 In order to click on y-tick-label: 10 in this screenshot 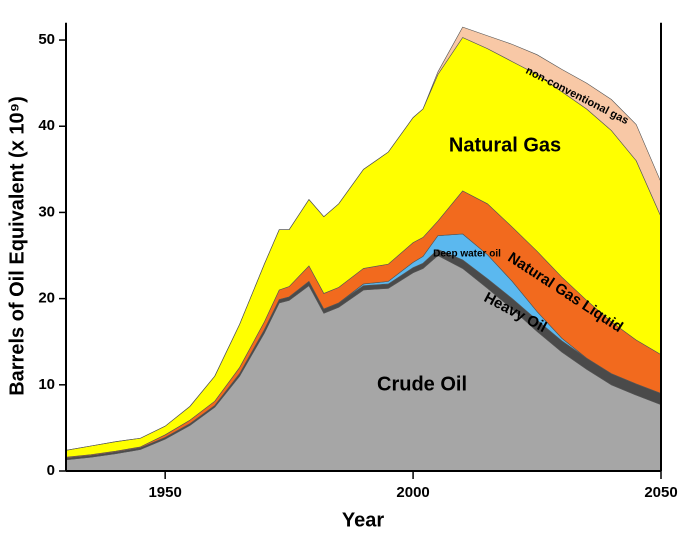, I will do `click(46, 384)`.